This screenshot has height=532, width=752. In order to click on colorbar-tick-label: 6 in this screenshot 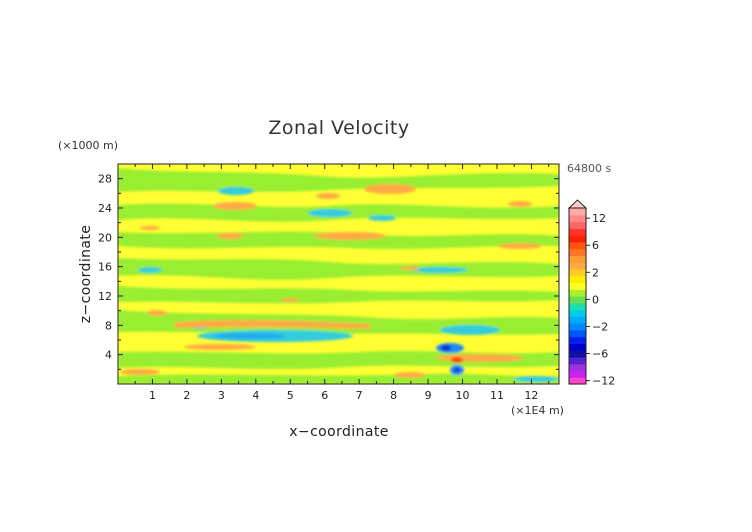, I will do `click(595, 245)`.